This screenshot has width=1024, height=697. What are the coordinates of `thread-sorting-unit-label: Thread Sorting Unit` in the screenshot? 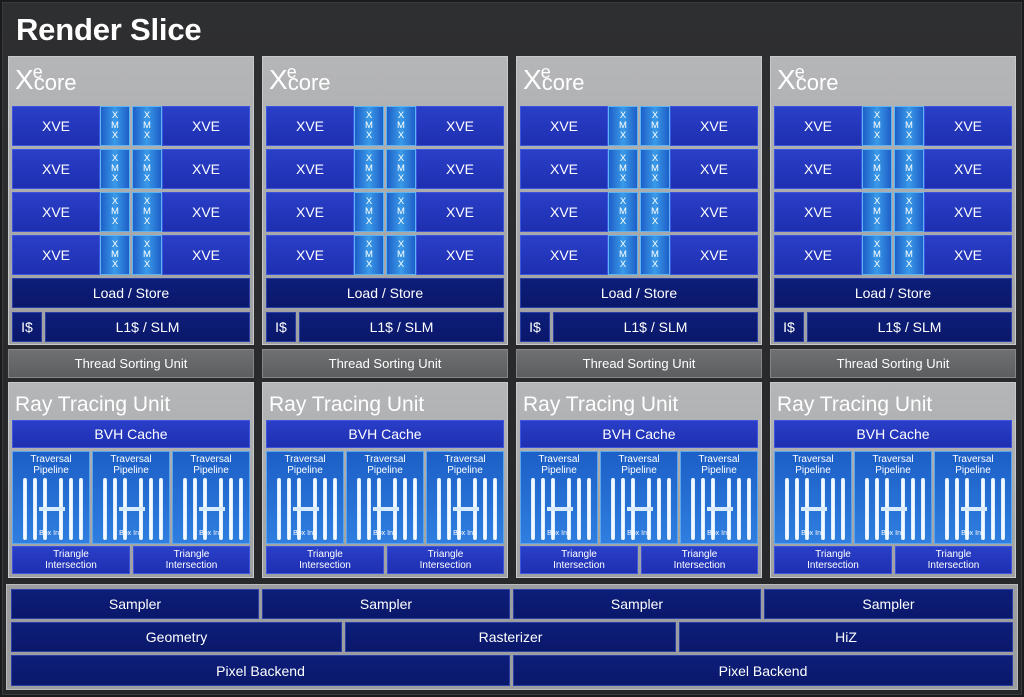 It's located at (385, 363).